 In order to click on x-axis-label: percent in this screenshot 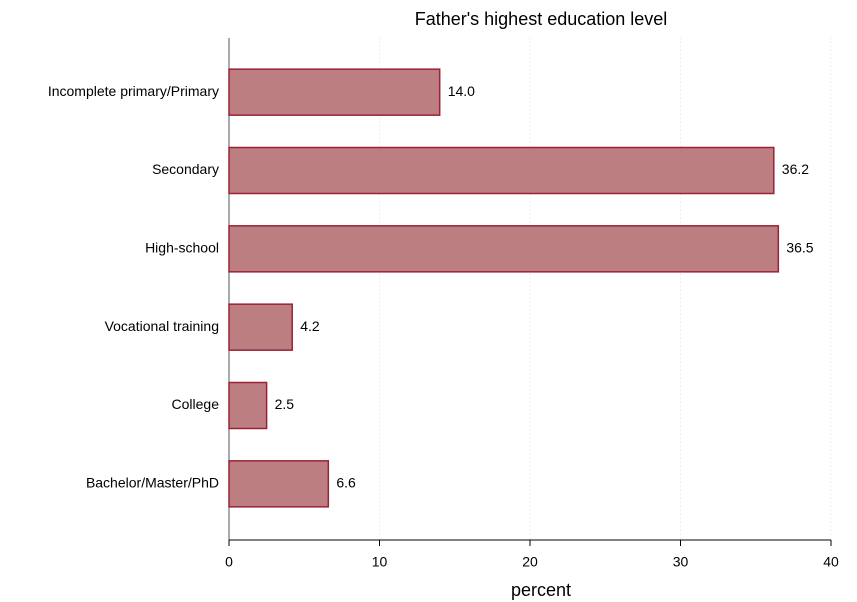, I will do `click(541, 590)`.